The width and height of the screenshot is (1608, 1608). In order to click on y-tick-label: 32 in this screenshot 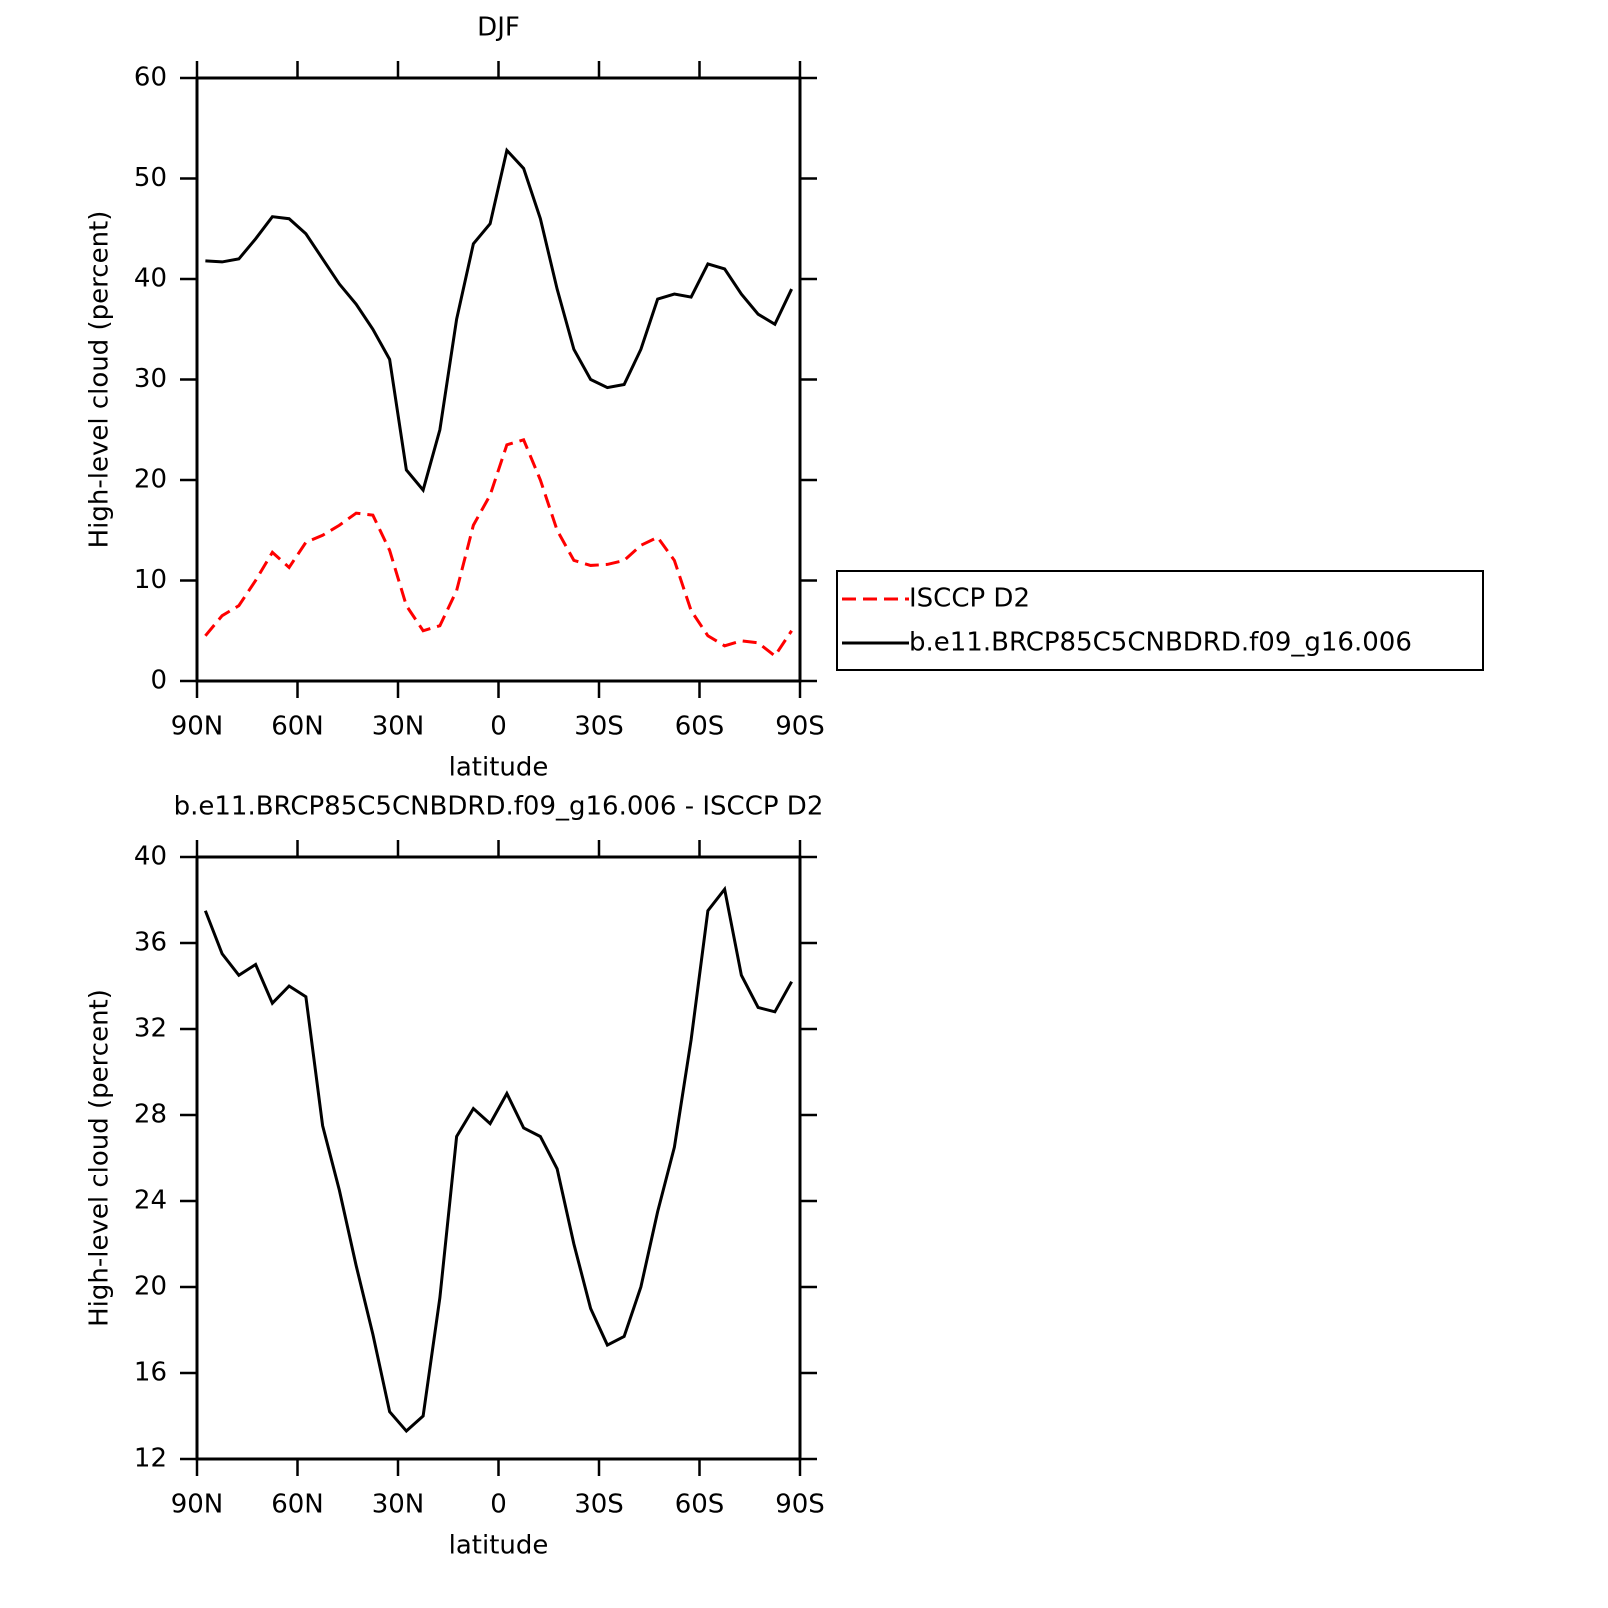, I will do `click(150, 1029)`.